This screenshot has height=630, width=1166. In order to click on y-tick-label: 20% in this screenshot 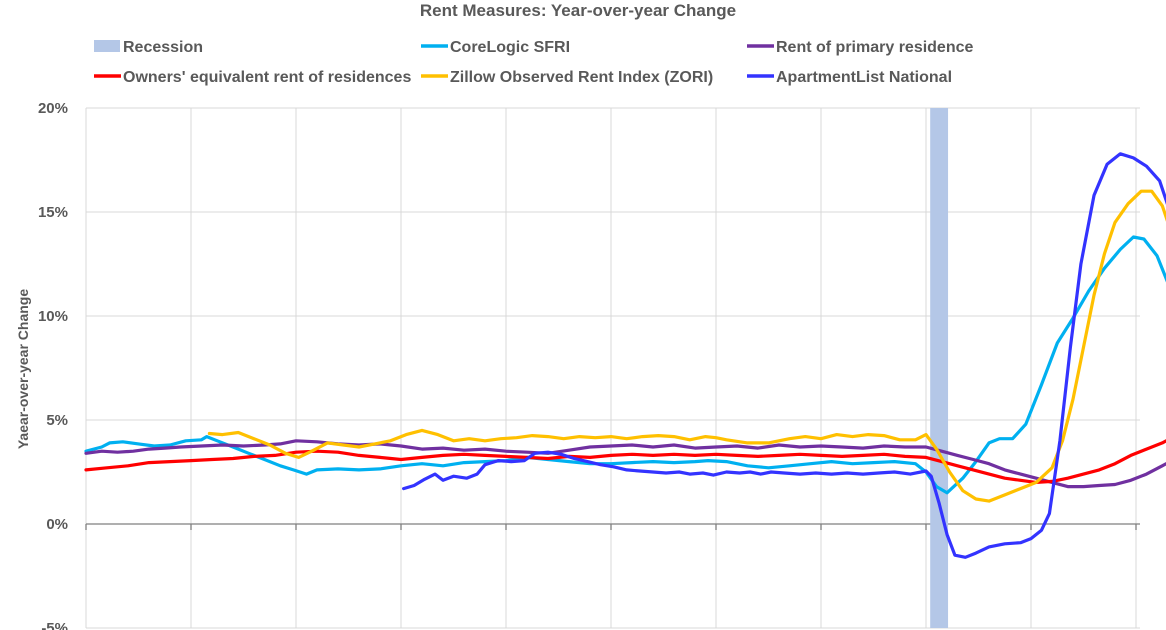, I will do `click(53, 108)`.